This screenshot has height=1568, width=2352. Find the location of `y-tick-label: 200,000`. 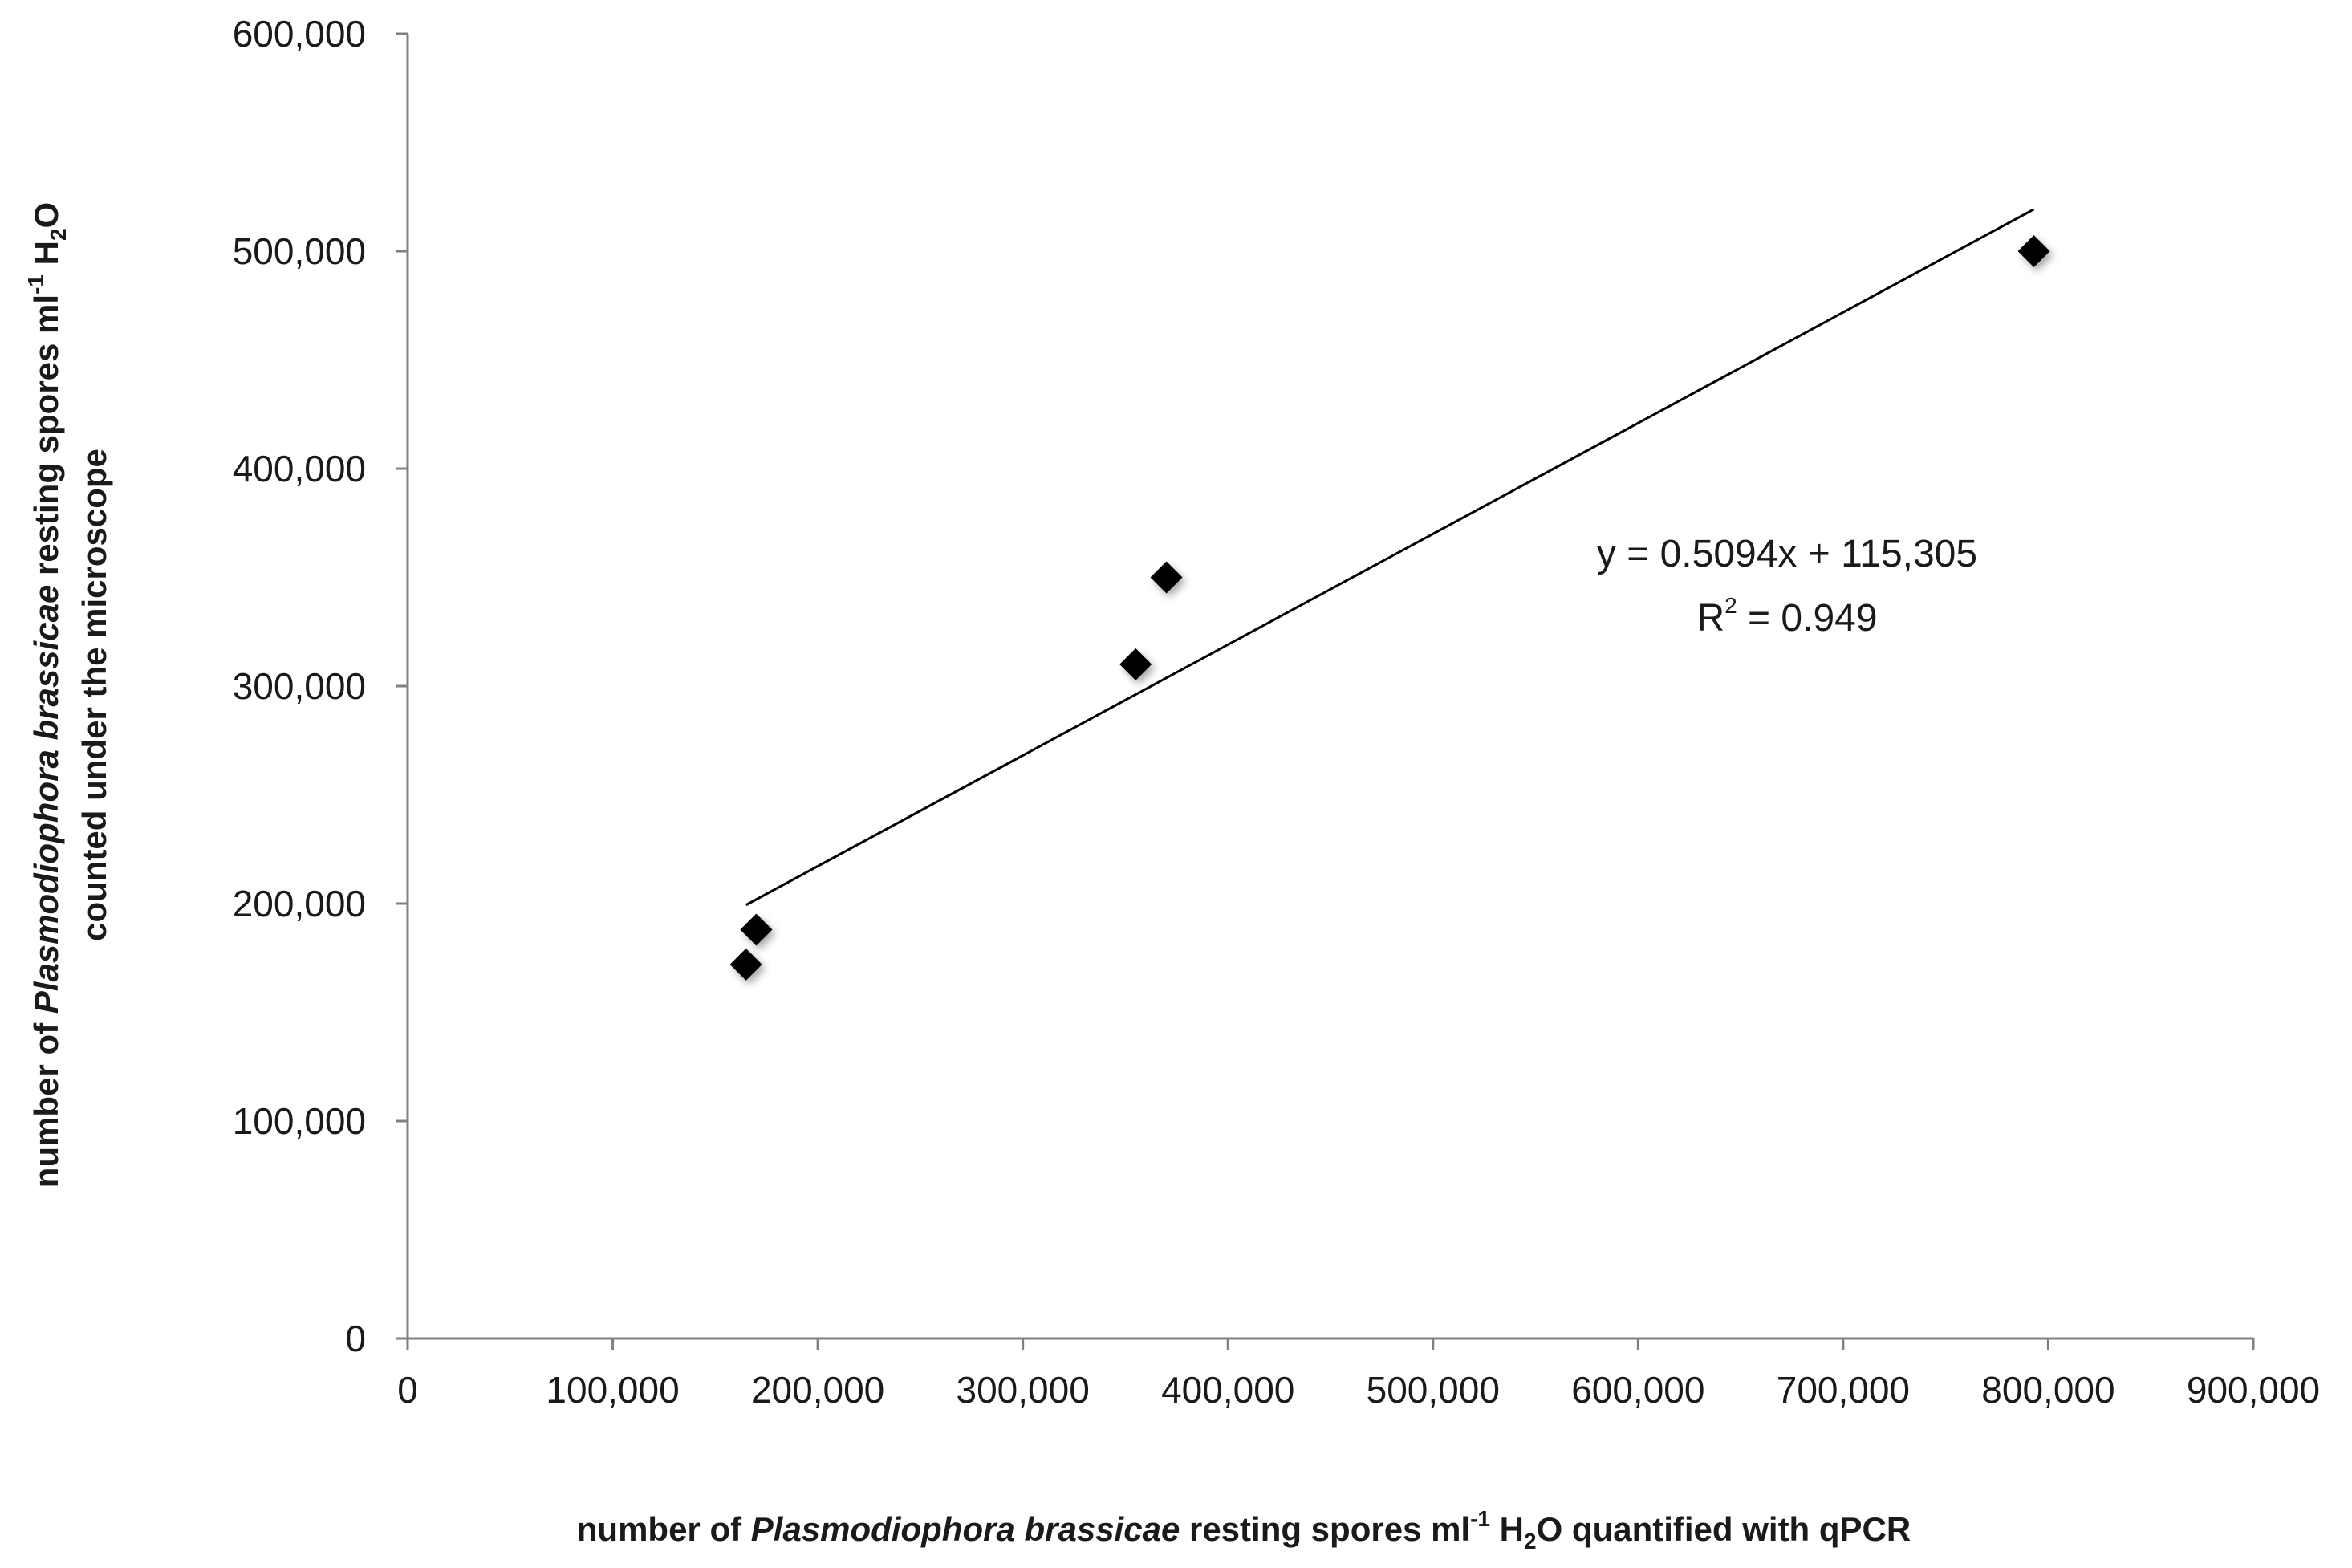

y-tick-label: 200,000 is located at coordinates (299, 903).